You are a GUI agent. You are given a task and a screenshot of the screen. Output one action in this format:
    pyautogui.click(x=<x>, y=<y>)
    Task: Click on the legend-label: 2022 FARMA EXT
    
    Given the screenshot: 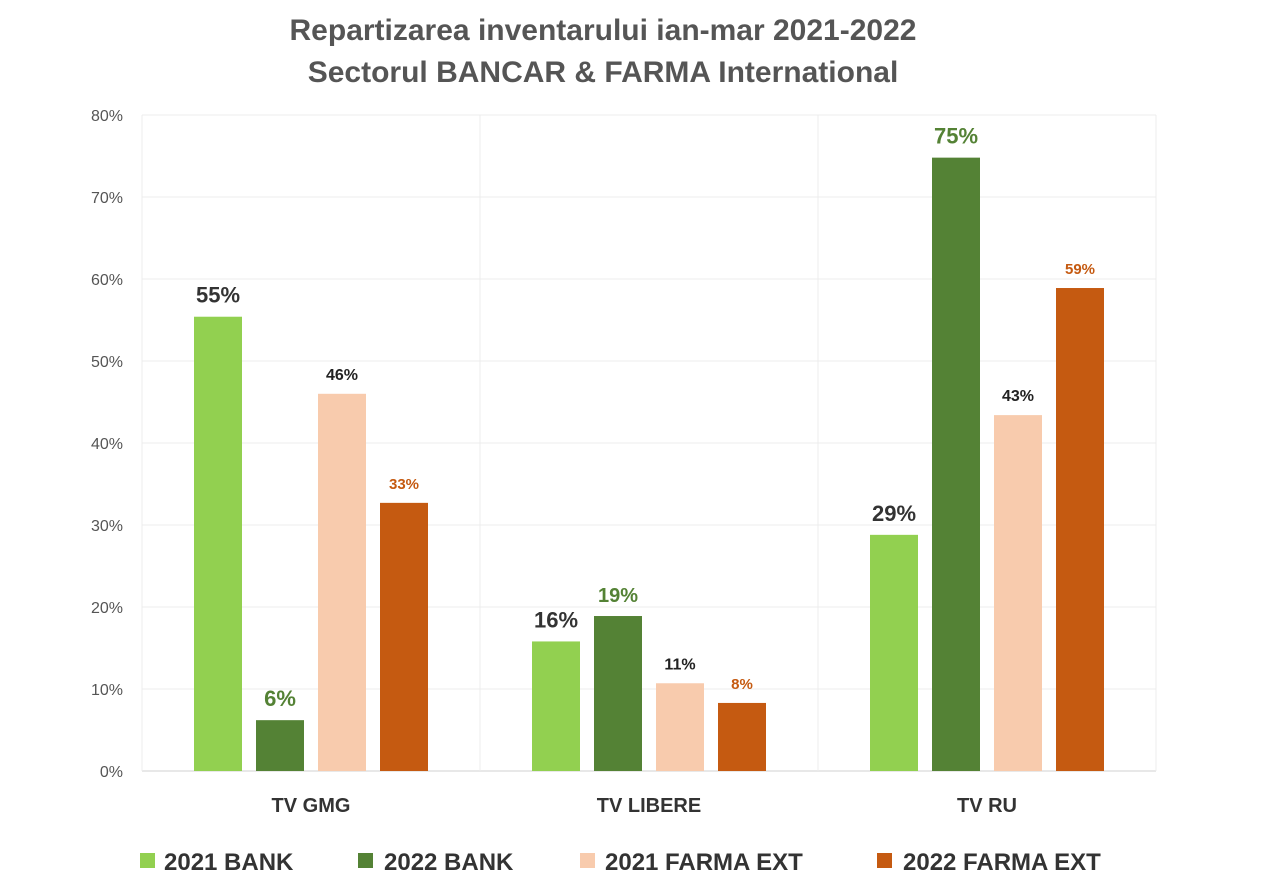 What is the action you would take?
    pyautogui.click(x=1002, y=862)
    